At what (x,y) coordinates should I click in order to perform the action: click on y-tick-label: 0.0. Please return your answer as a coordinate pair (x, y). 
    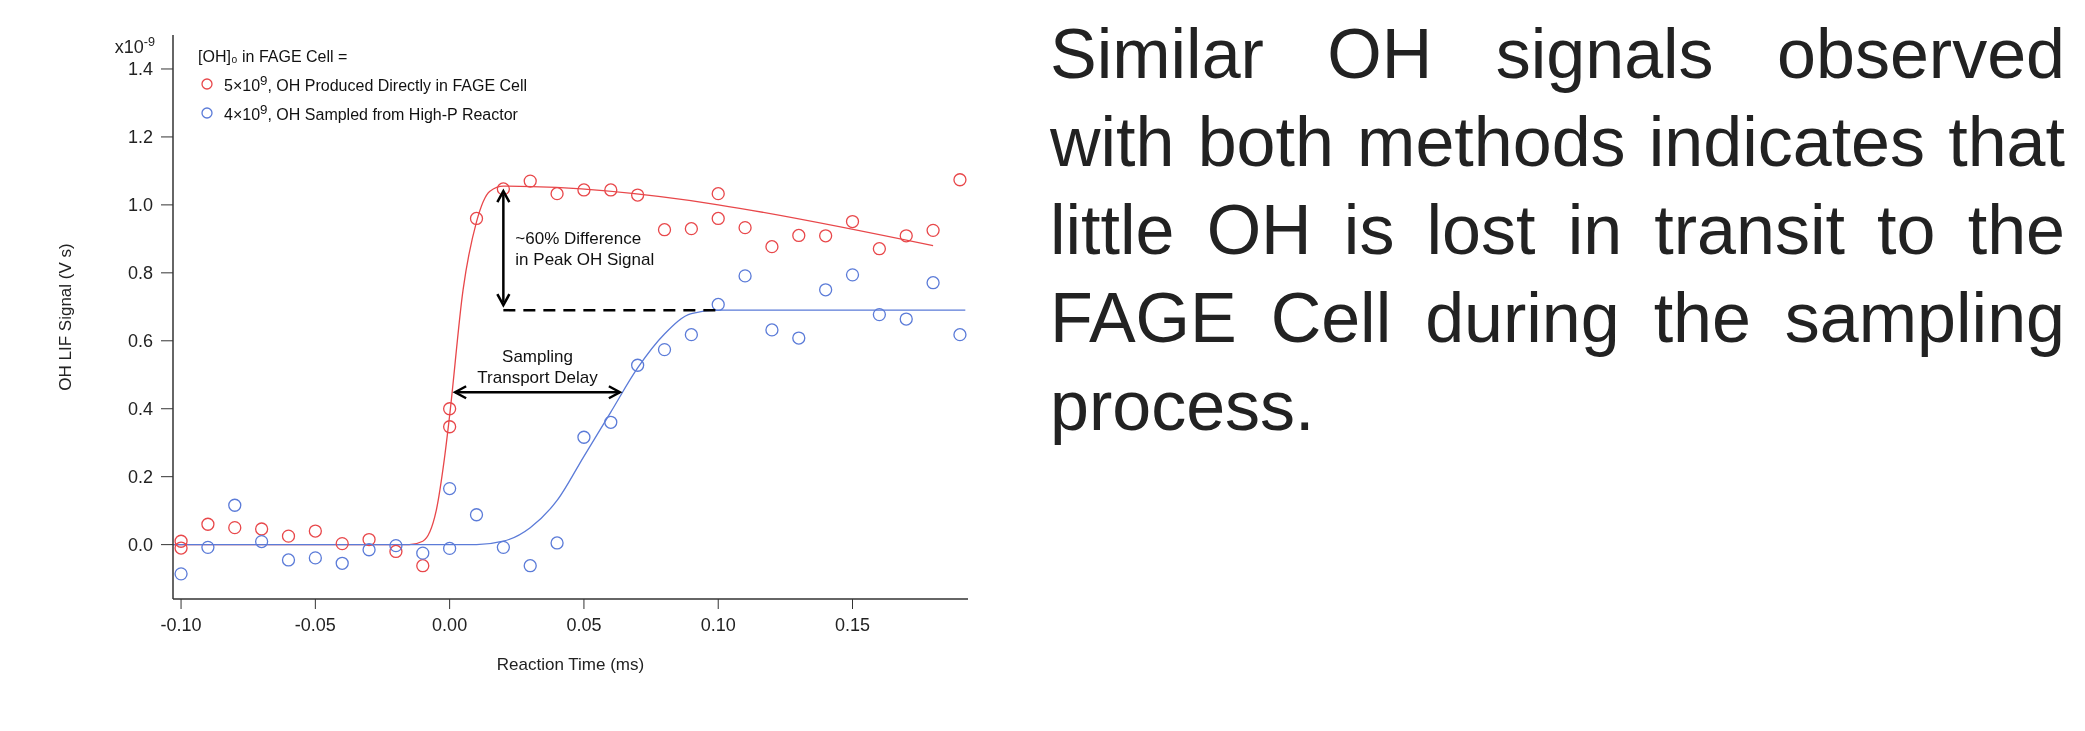
    Looking at the image, I should click on (140, 544).